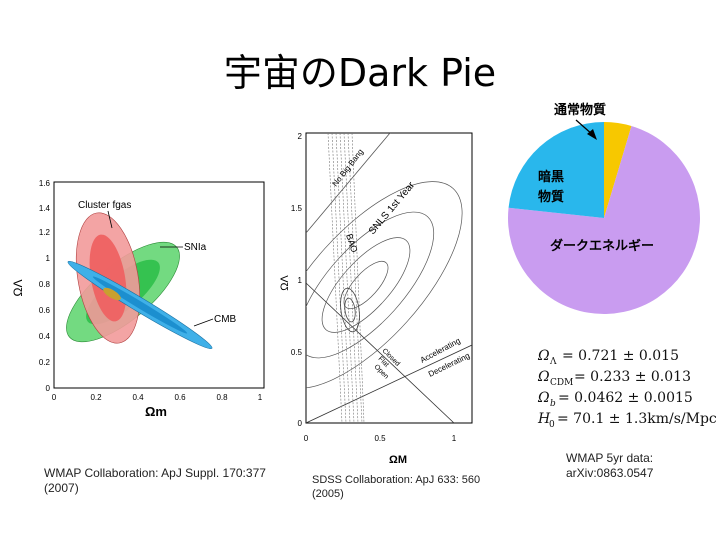 The image size is (720, 540). What do you see at coordinates (54, 397) in the screenshot?
I see `left-x-tick: 0` at bounding box center [54, 397].